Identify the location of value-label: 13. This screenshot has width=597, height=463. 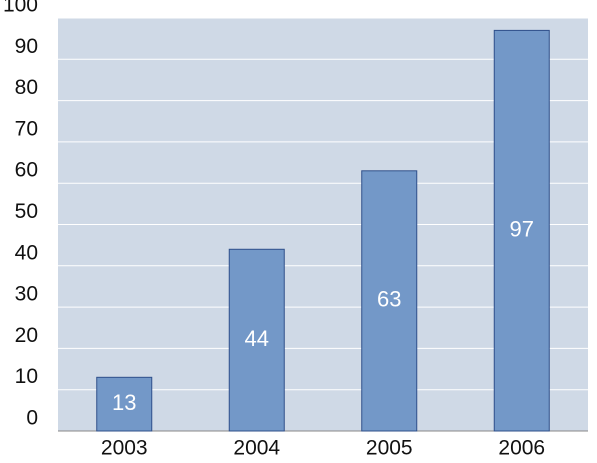
(124, 402).